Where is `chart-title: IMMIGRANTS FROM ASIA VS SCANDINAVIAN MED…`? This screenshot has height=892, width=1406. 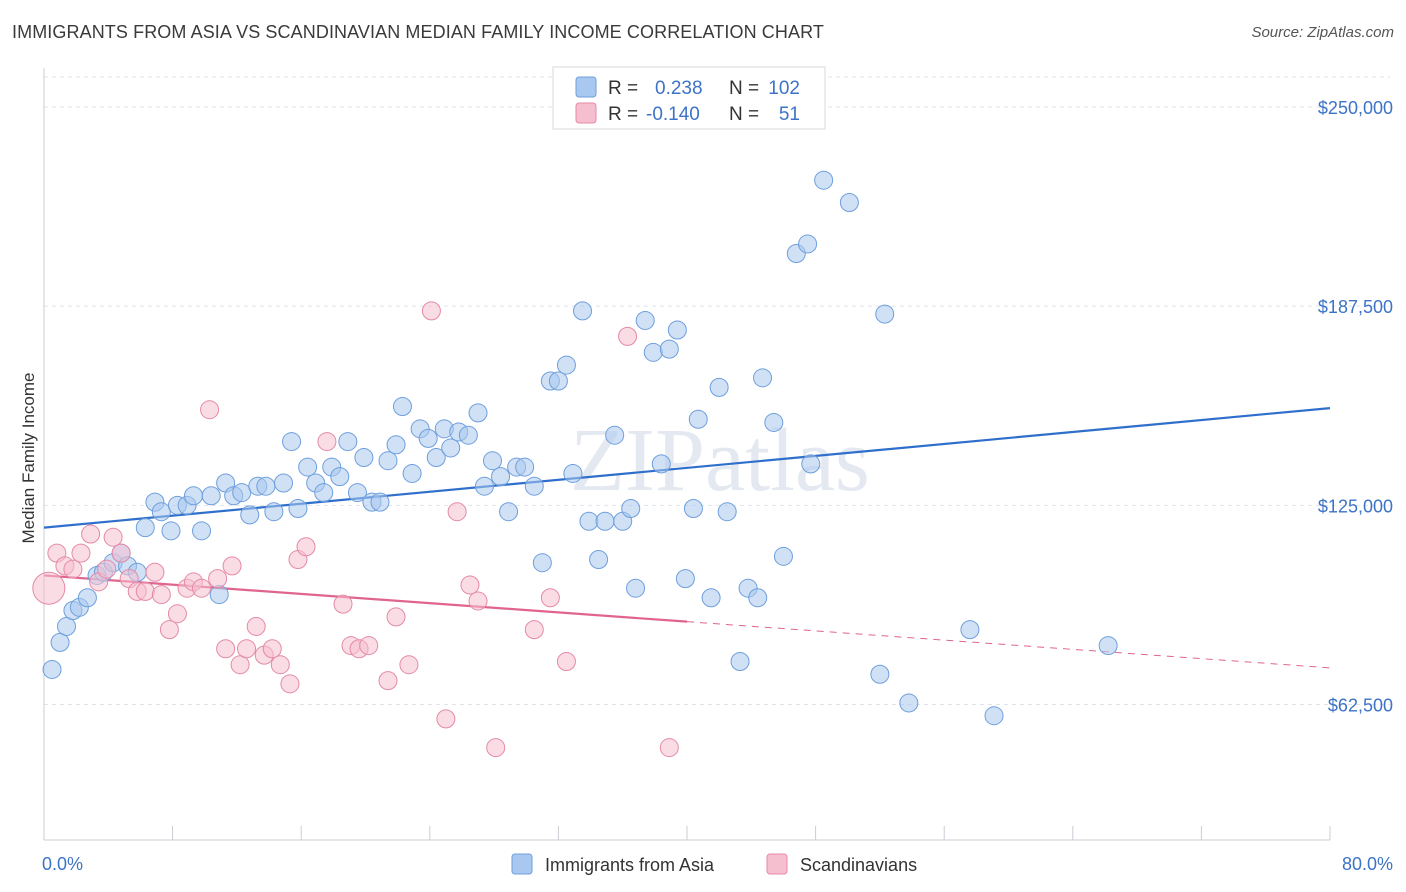 chart-title: IMMIGRANTS FROM ASIA VS SCANDINAVIAN MED… is located at coordinates (418, 32).